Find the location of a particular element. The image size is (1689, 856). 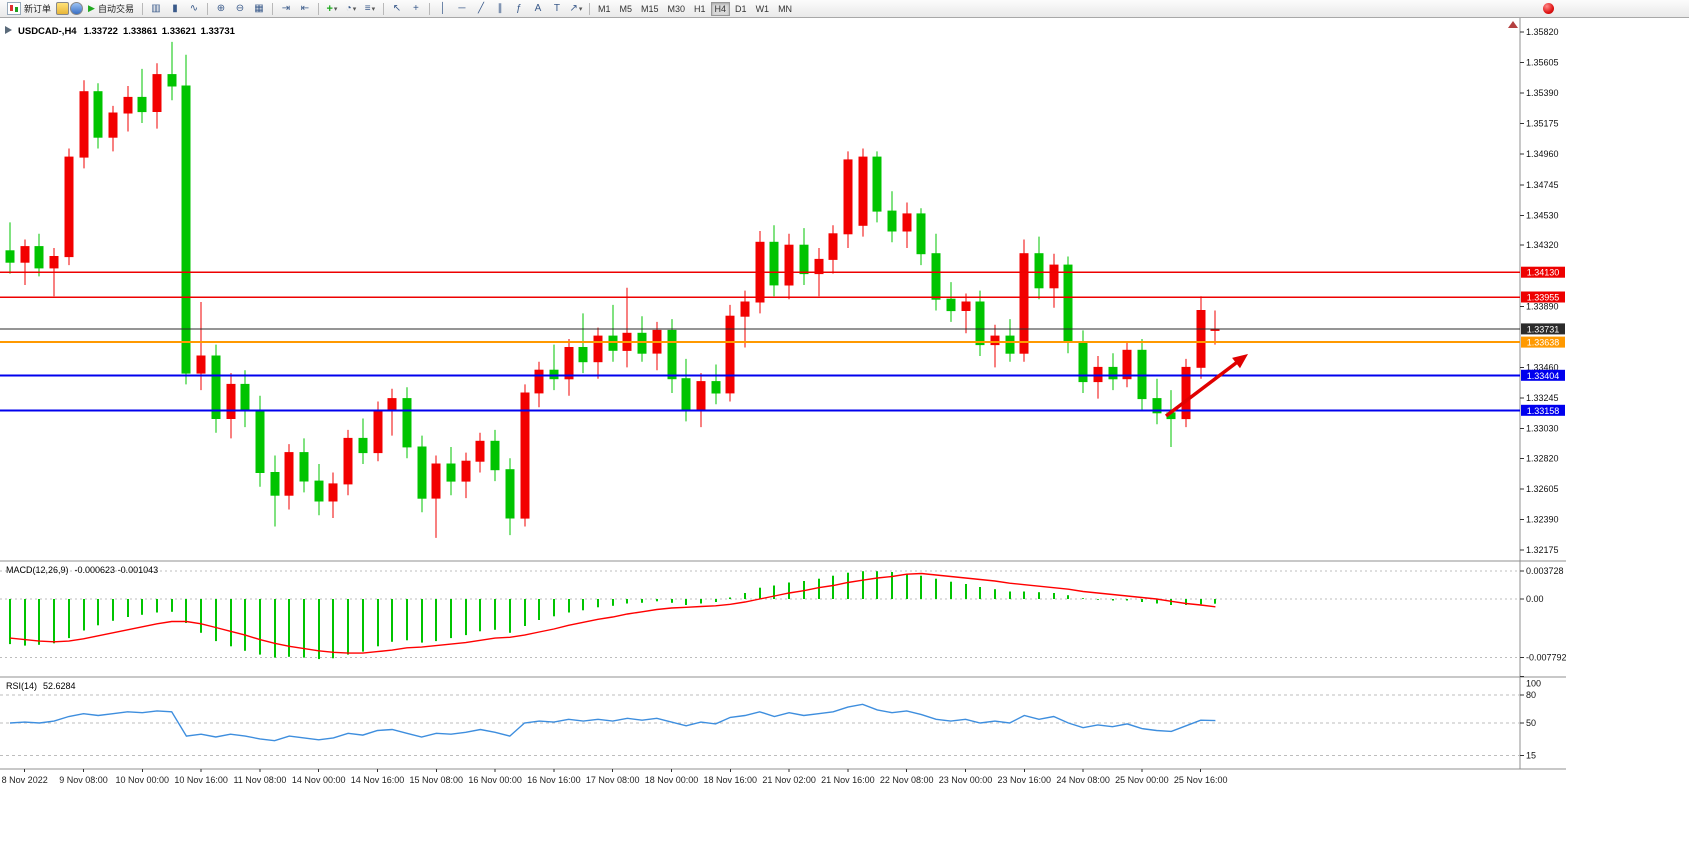

svg-text: 8 Nov 2022 is located at coordinates (25, 780).